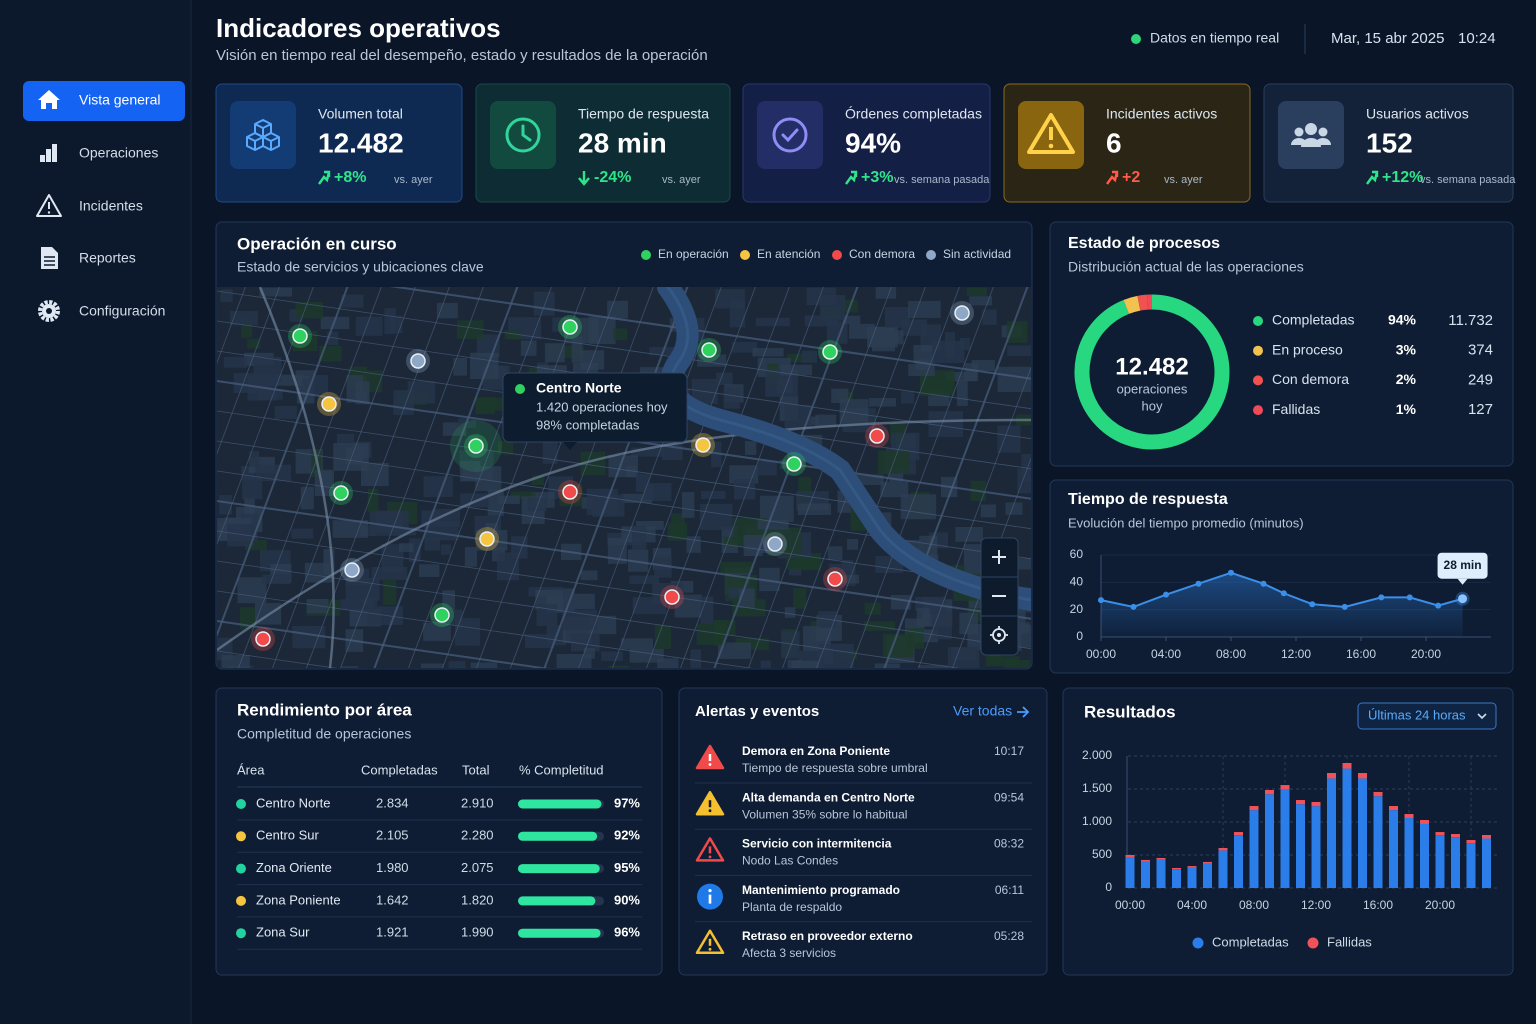 The height and width of the screenshot is (1024, 1536). What do you see at coordinates (579, 388) in the screenshot?
I see `tooltip-title: Centro Norte` at bounding box center [579, 388].